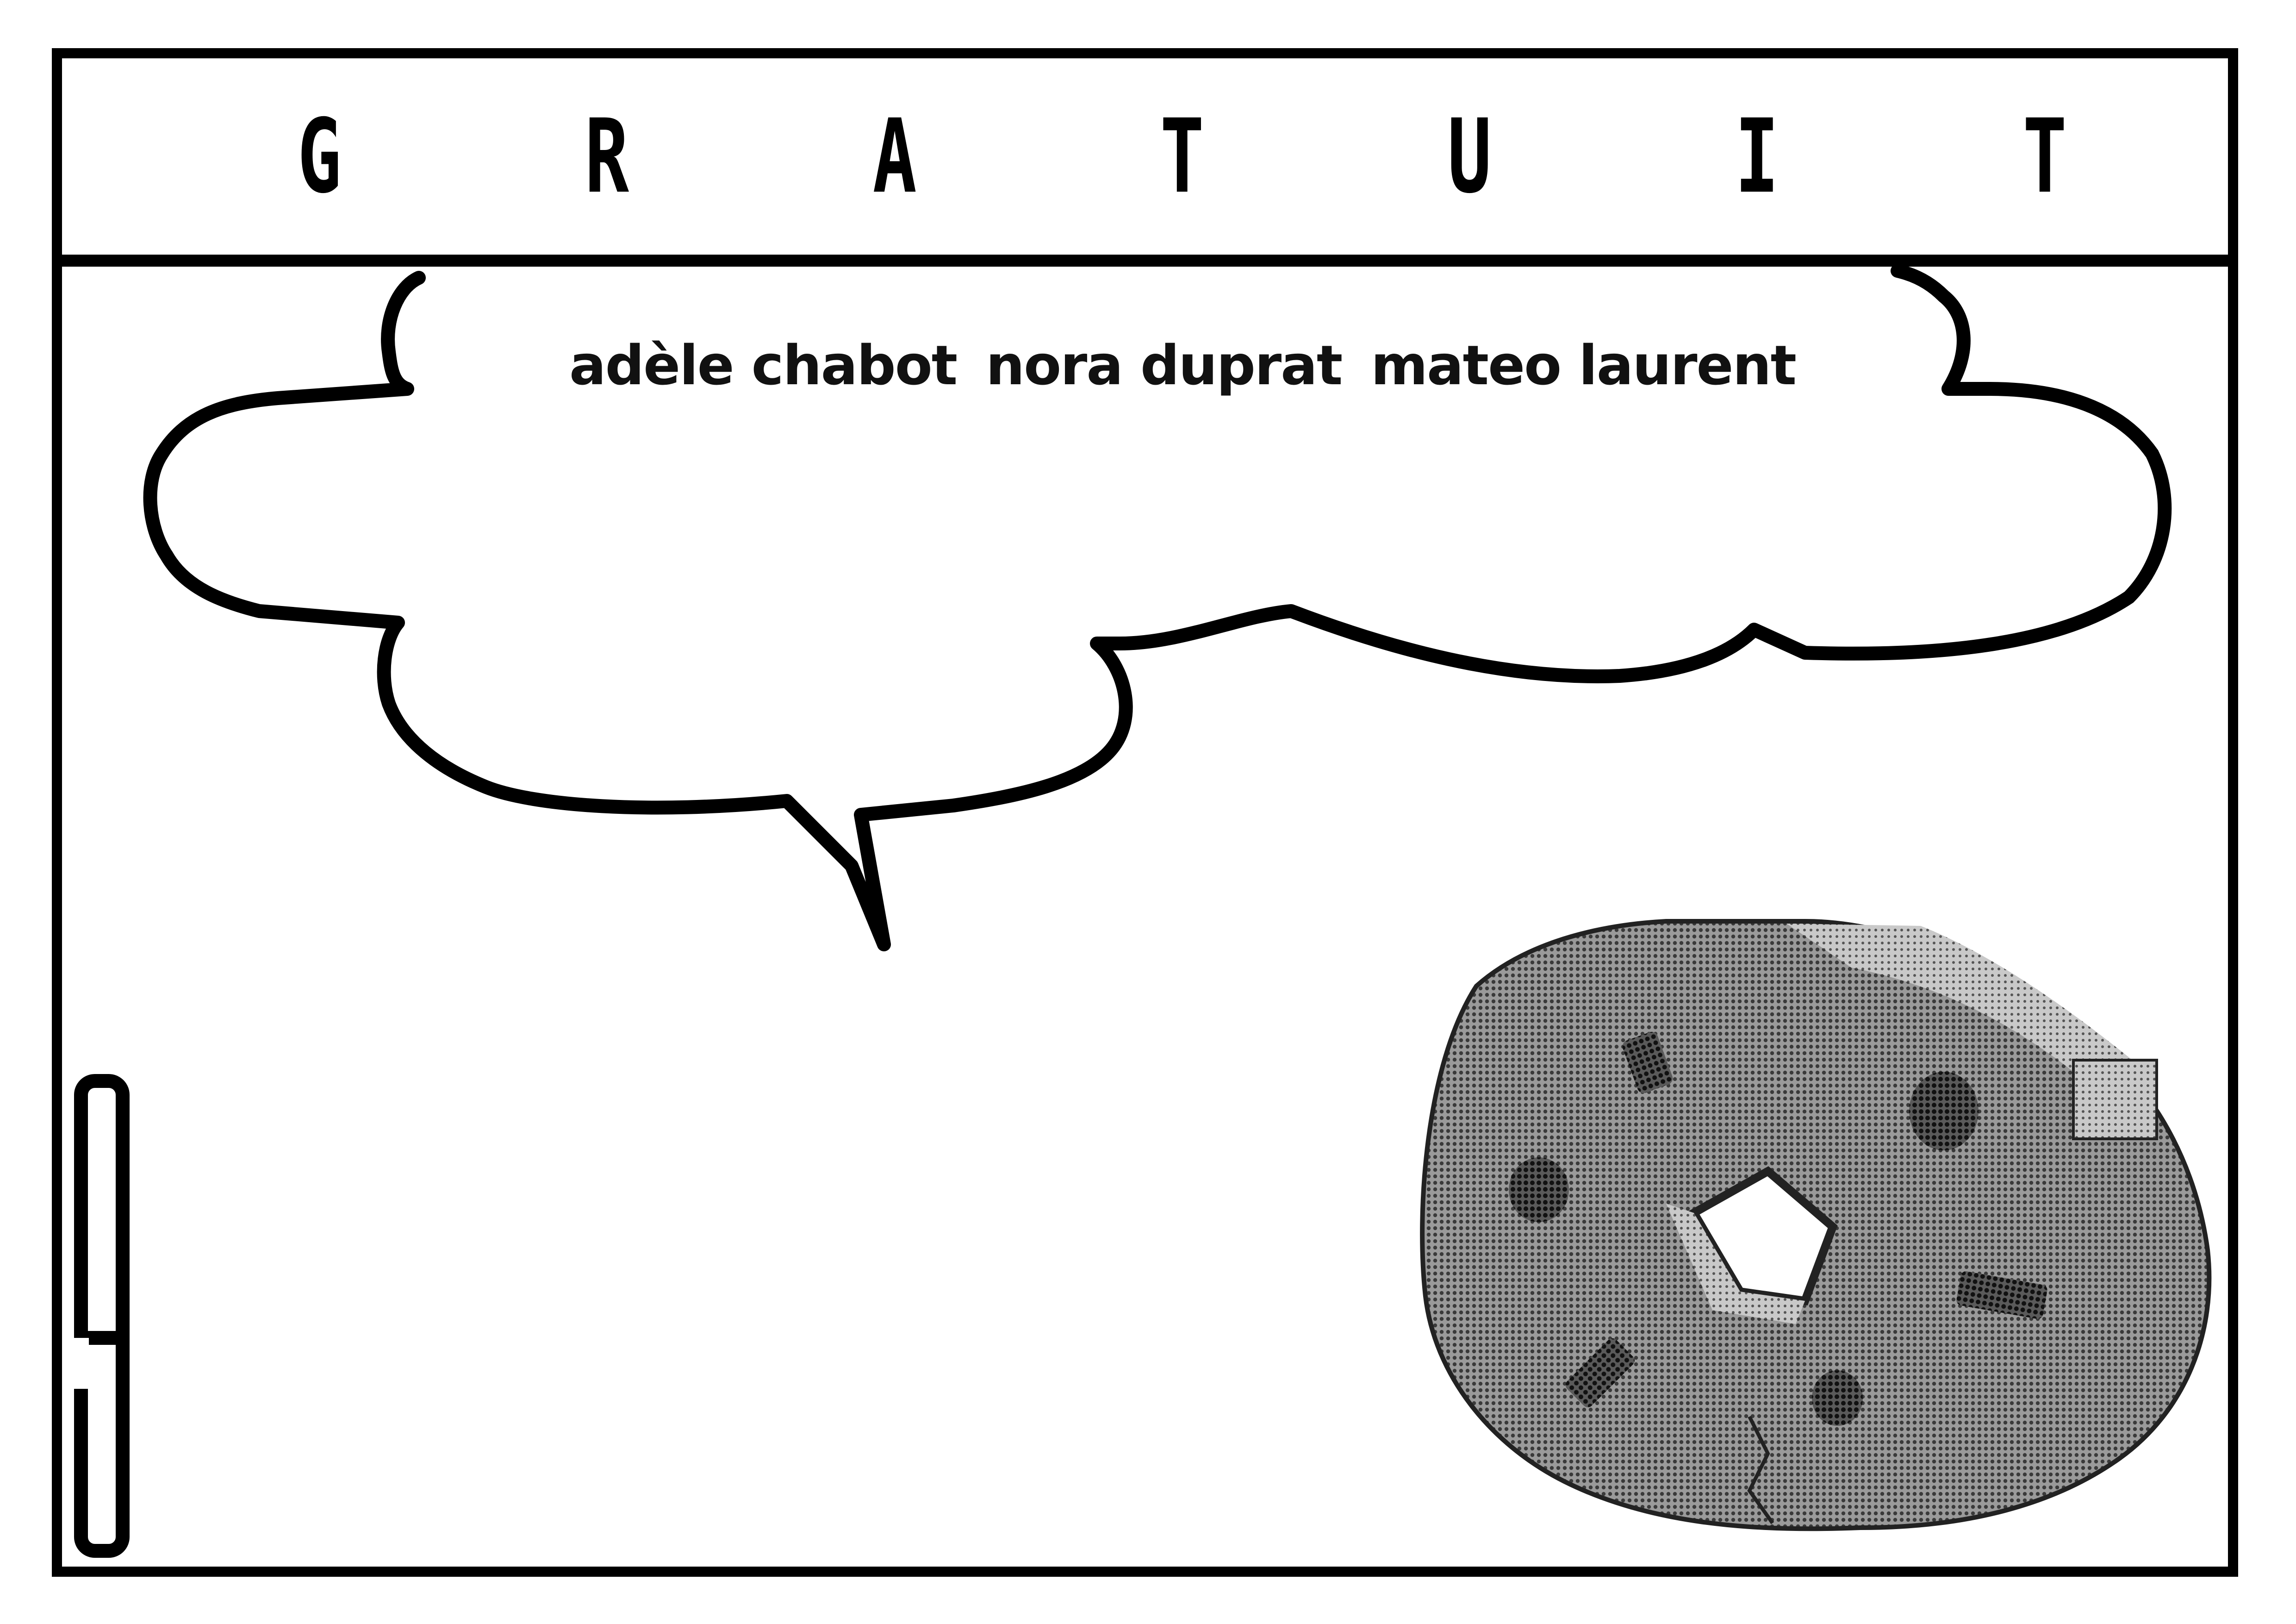  I want to click on header-letter: R, so click(607, 156).